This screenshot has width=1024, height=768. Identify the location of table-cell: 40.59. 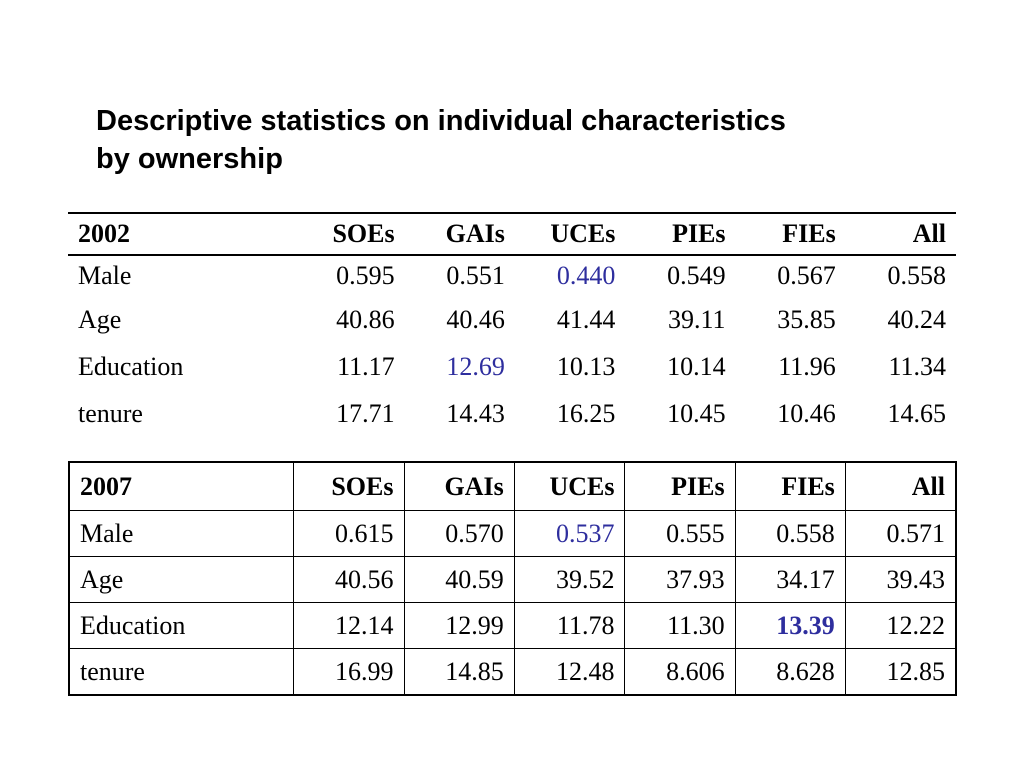
(459, 579).